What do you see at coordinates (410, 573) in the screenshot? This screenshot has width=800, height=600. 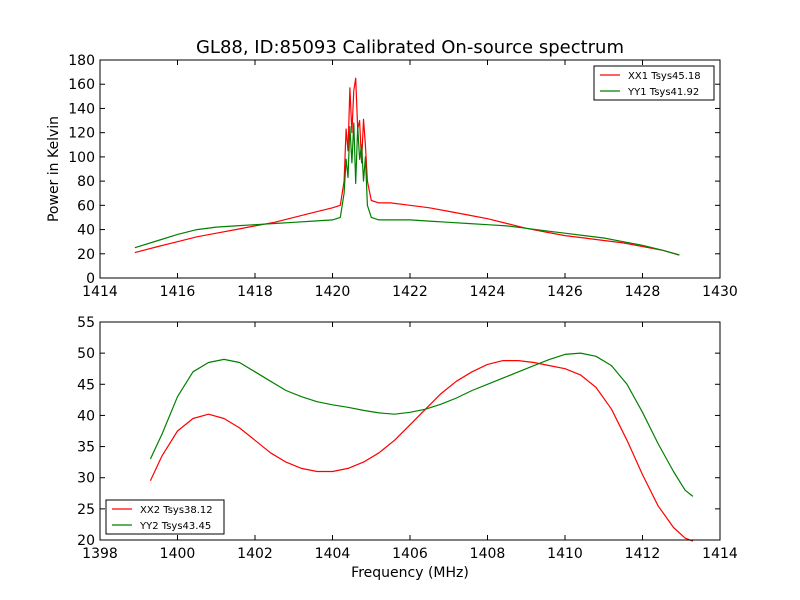 I see `x-axis-label: Frequency (MHz)` at bounding box center [410, 573].